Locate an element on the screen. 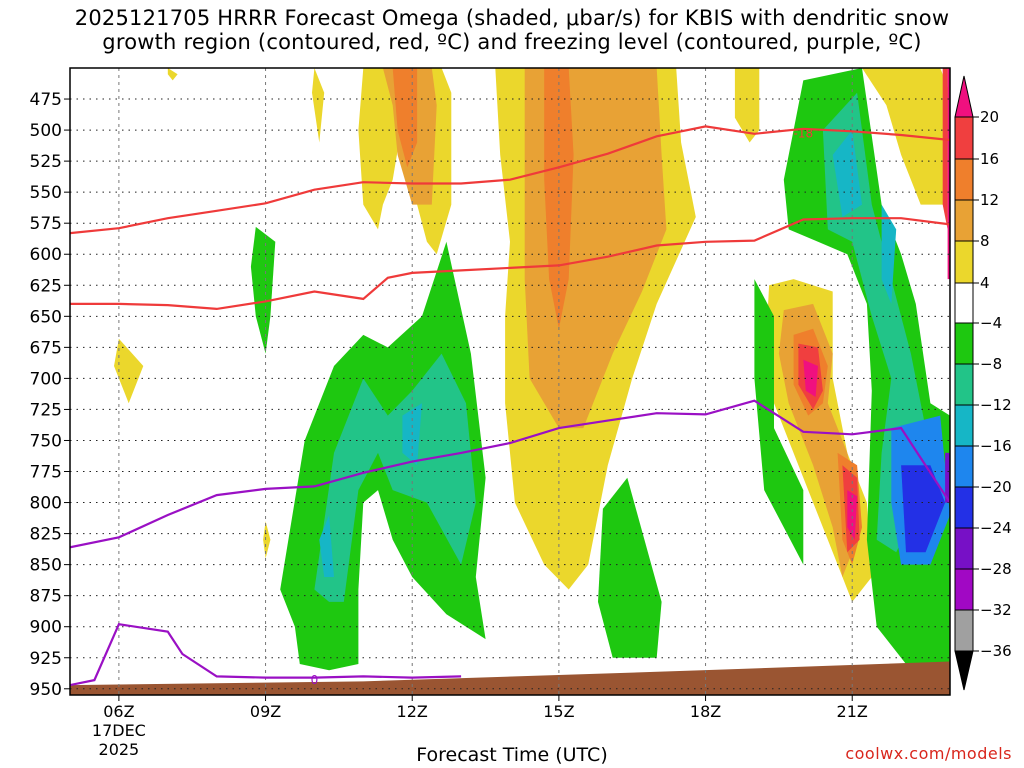  y-tick-label-525: 525 is located at coordinates (46, 162).